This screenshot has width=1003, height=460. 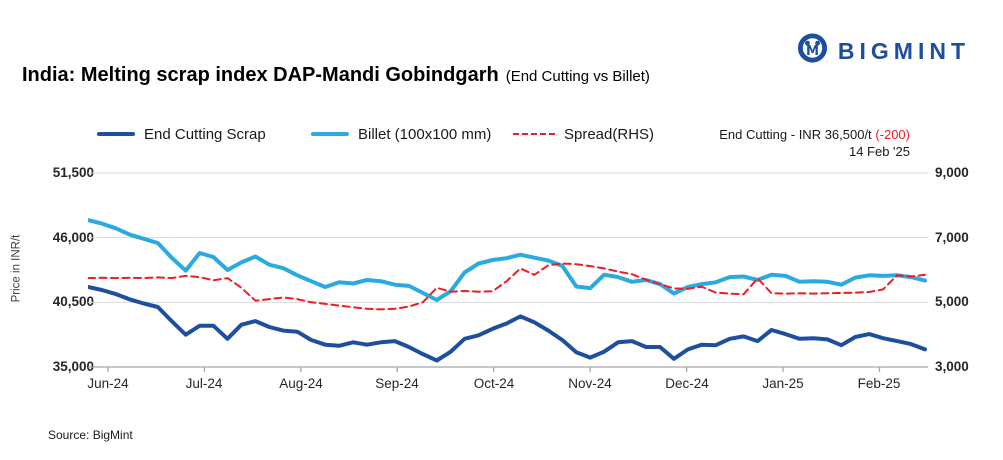 I want to click on annotation-date: 14 Feb '25, so click(x=879, y=151).